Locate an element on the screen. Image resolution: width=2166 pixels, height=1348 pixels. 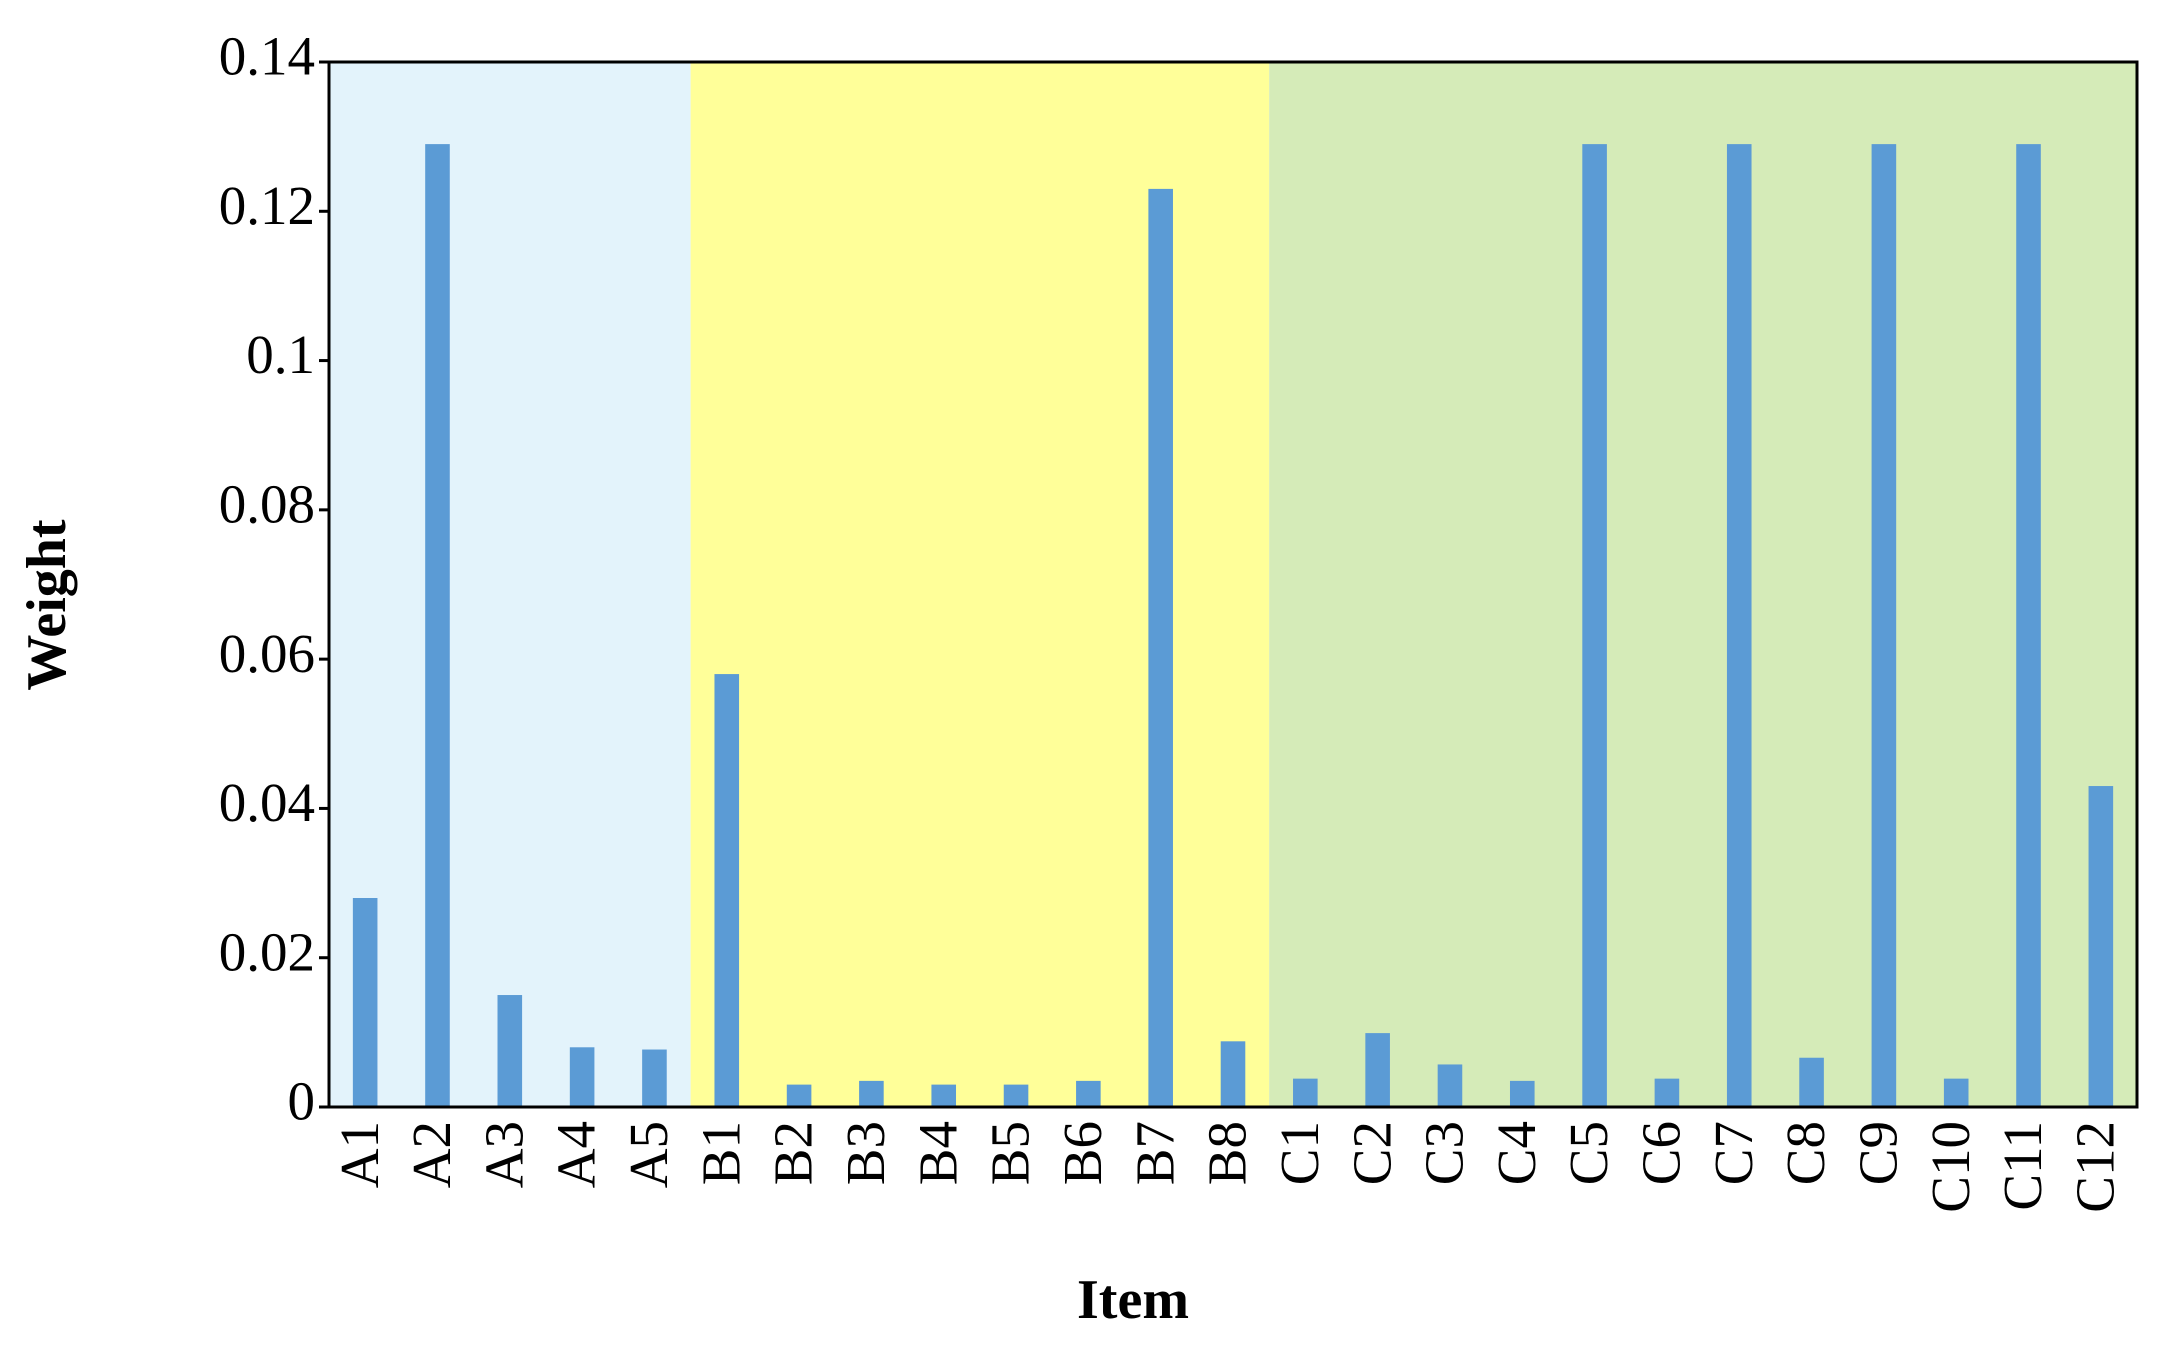
y-tick-label: 0 is located at coordinates (302, 1101).